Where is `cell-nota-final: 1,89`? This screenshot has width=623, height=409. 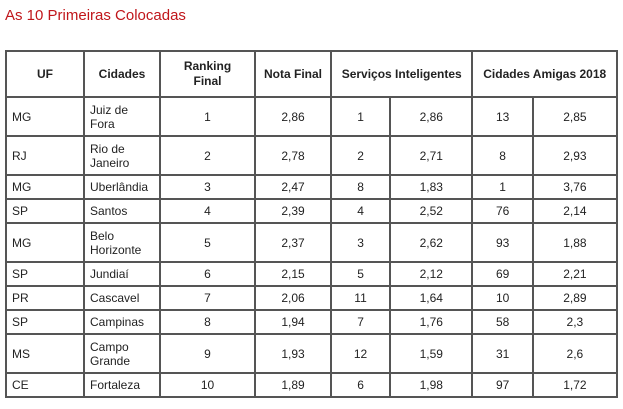 cell-nota-final: 1,89 is located at coordinates (293, 385).